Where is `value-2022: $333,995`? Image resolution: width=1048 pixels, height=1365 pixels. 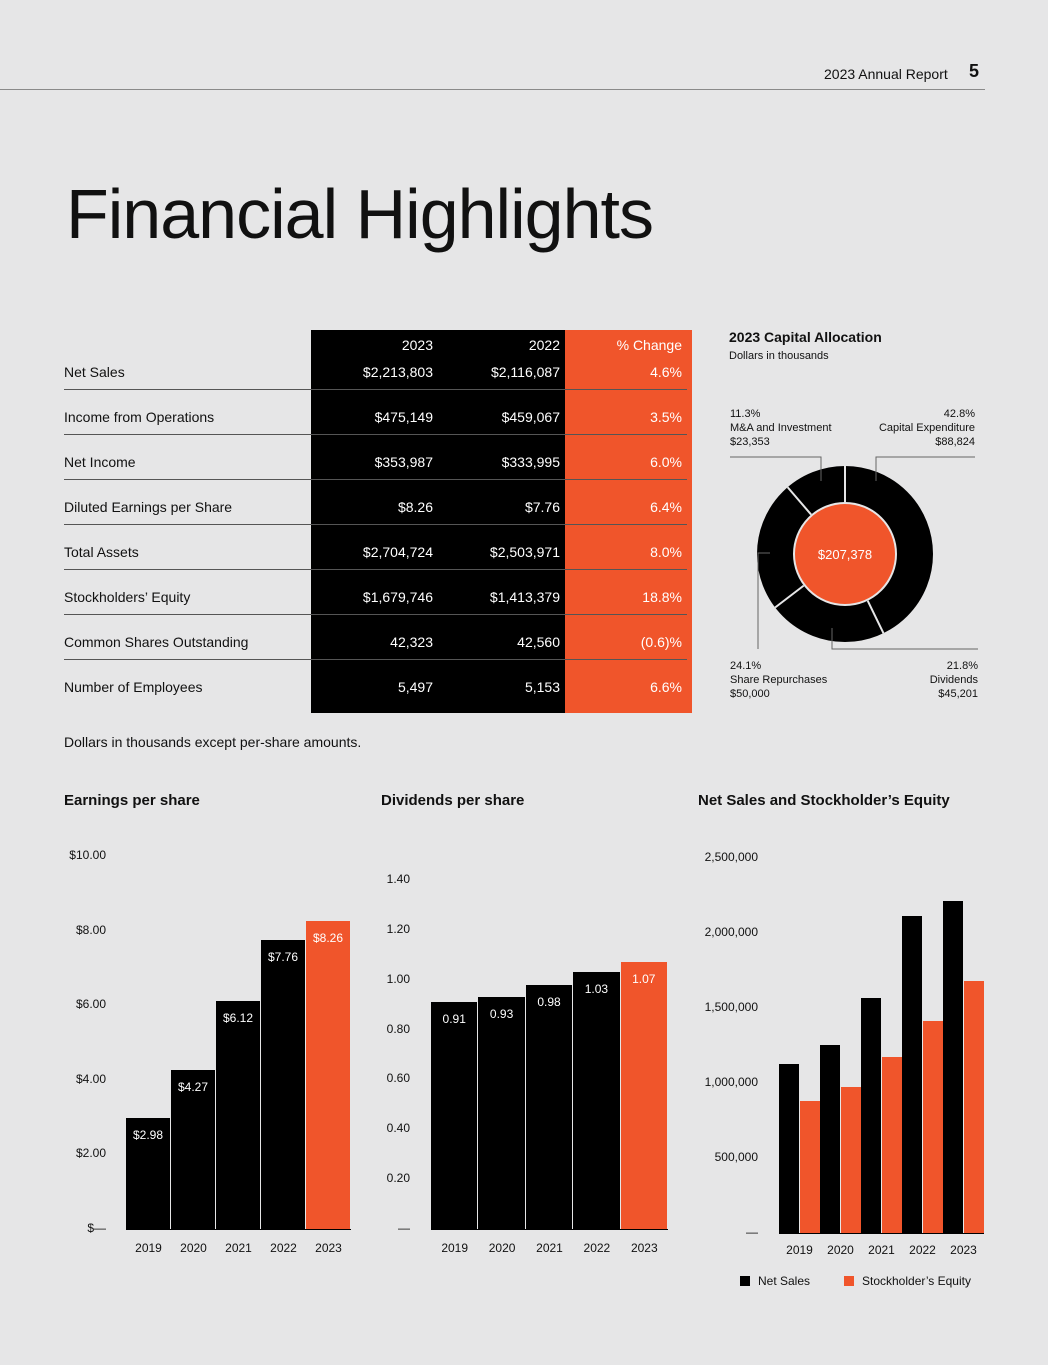 value-2022: $333,995 is located at coordinates (530, 462).